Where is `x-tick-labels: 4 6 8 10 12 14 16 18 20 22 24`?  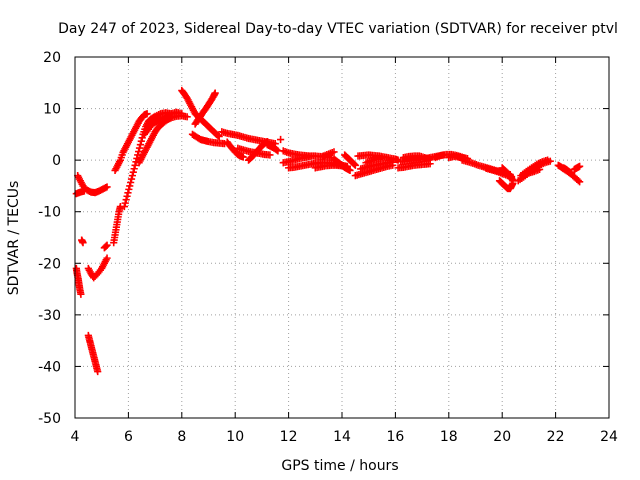
x-tick-labels: 4 6 8 10 12 14 16 18 20 22 24 is located at coordinates (344, 437).